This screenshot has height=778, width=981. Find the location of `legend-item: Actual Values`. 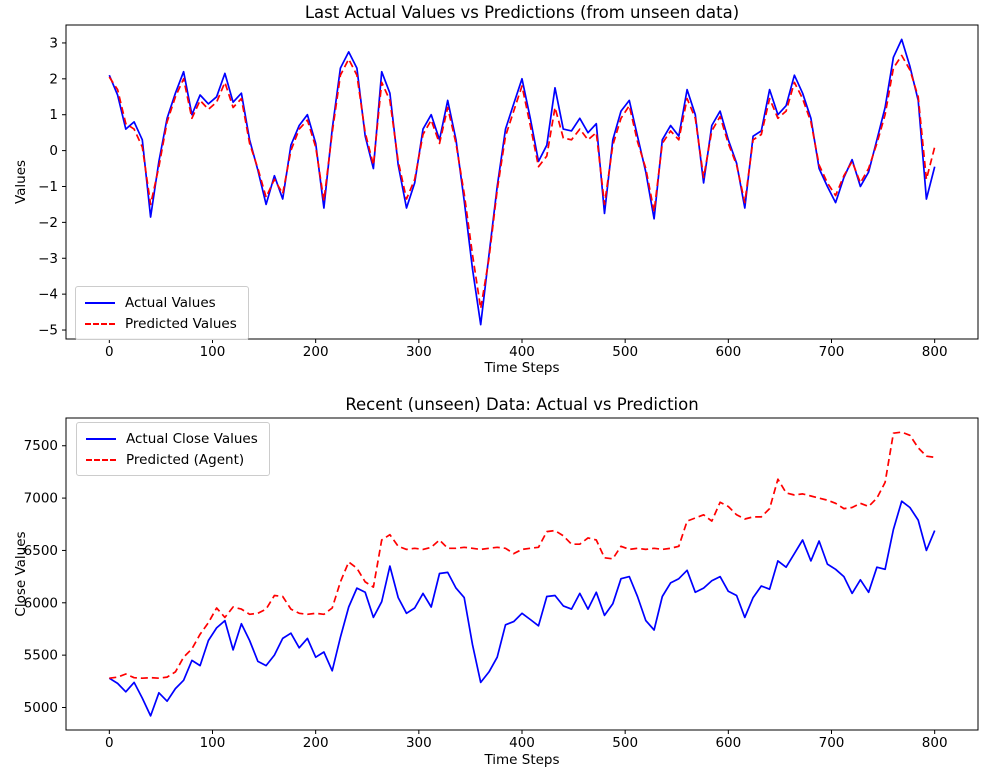

legend-item: Actual Values is located at coordinates (161, 302).